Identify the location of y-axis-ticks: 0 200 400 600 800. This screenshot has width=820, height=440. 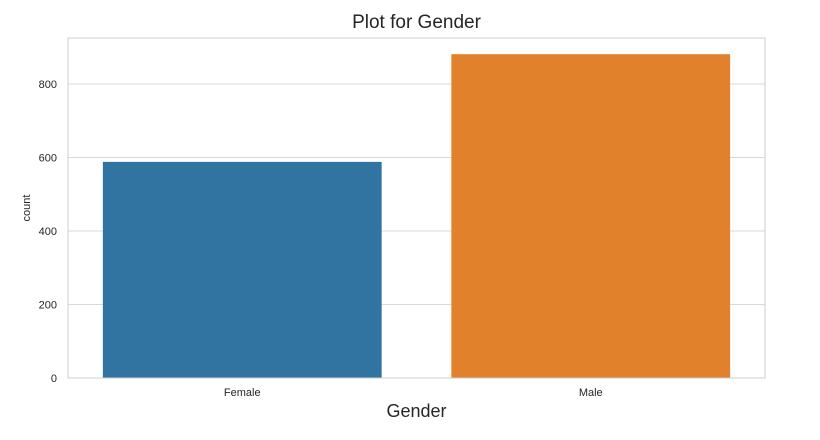
(48, 232).